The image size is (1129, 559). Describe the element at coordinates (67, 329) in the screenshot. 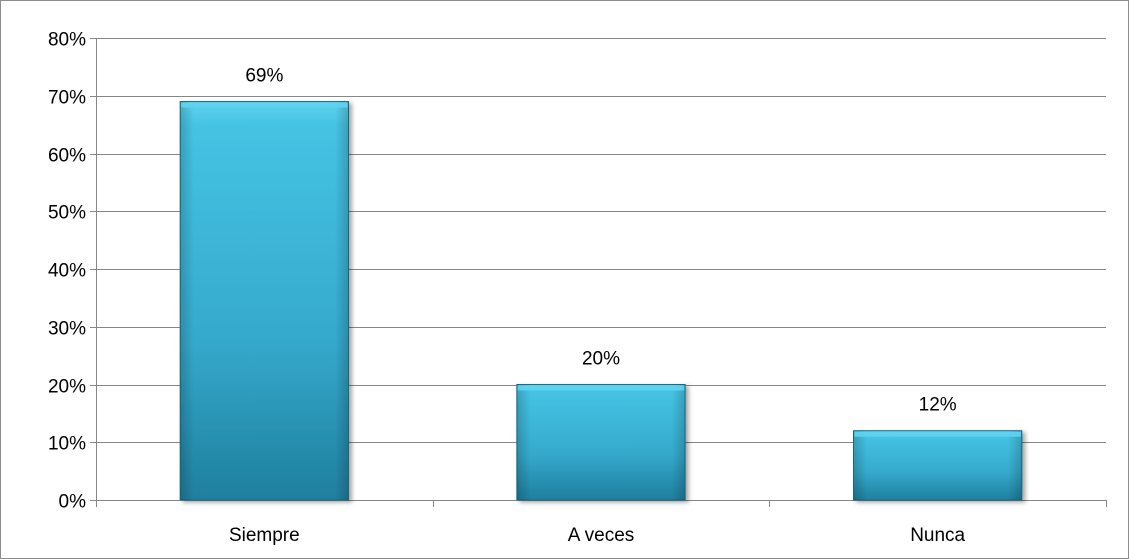

I see `y-tick-label: 30%` at that location.